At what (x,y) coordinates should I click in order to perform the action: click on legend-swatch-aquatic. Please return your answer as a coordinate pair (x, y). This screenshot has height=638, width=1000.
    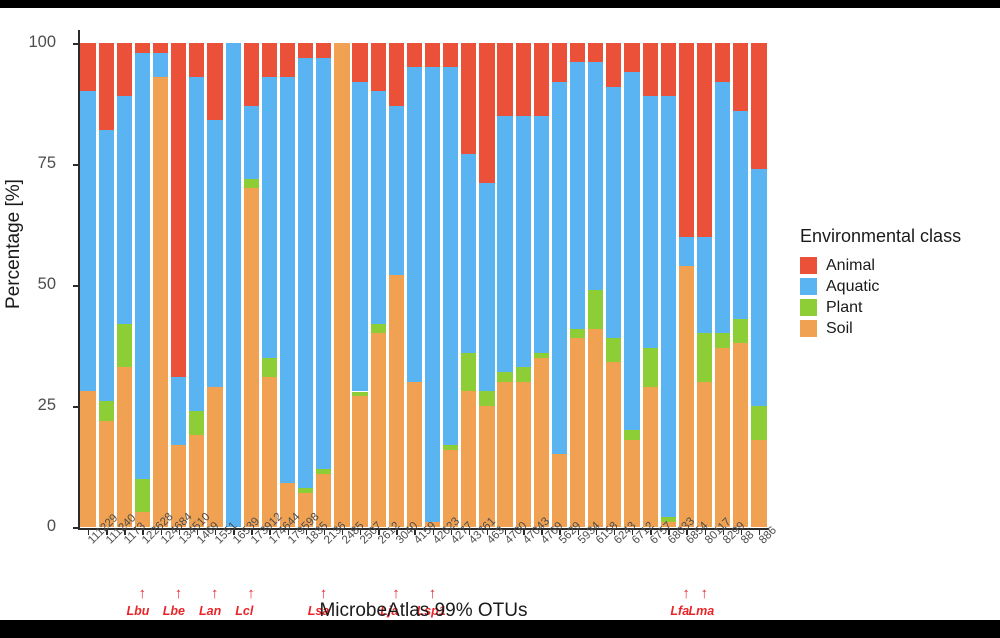
    Looking at the image, I should click on (808, 286).